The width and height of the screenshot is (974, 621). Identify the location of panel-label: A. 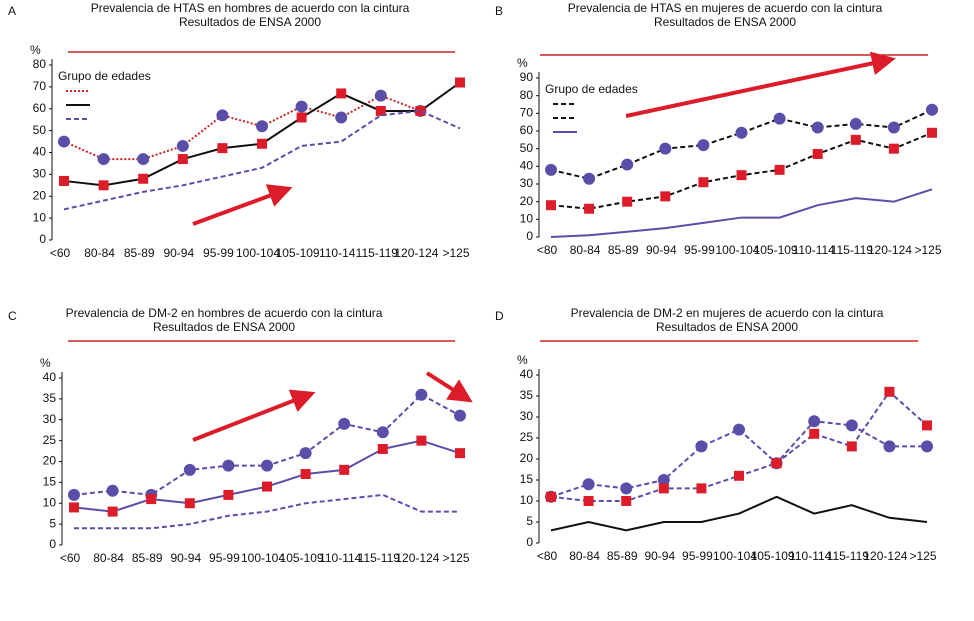
(12, 11).